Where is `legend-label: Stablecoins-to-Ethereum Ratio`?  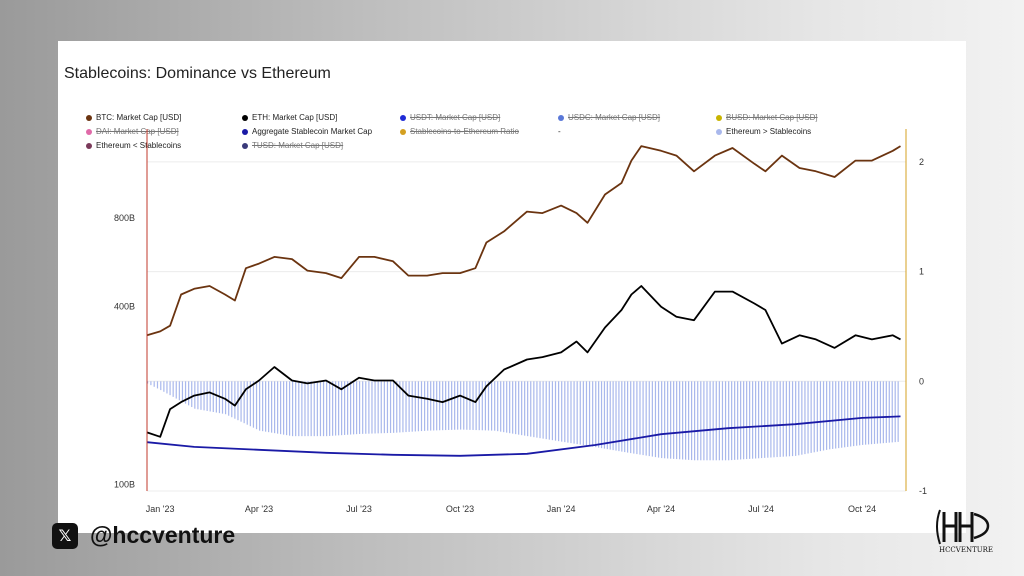
legend-label: Stablecoins-to-Ethereum Ratio is located at coordinates (464, 131).